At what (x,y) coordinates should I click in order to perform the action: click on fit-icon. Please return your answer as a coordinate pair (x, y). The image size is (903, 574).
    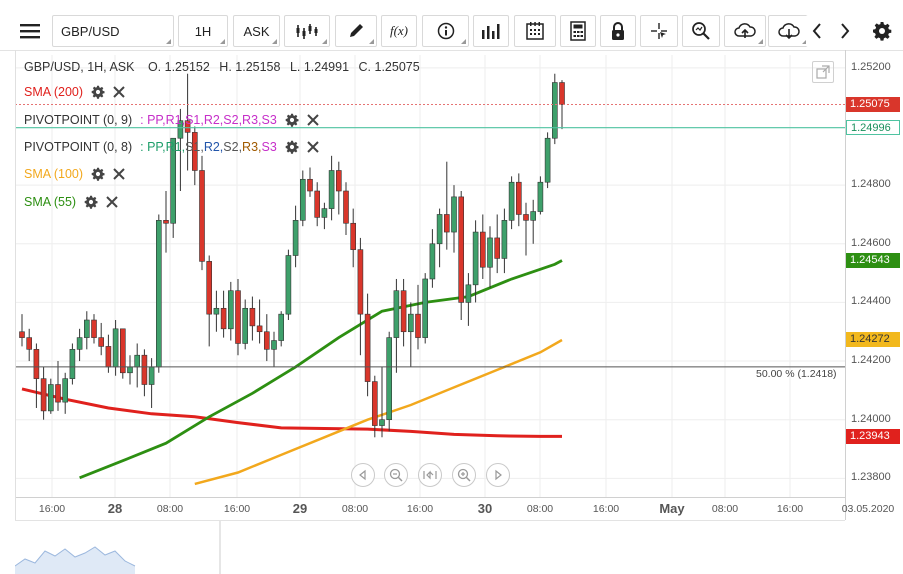
    Looking at the image, I should click on (430, 475).